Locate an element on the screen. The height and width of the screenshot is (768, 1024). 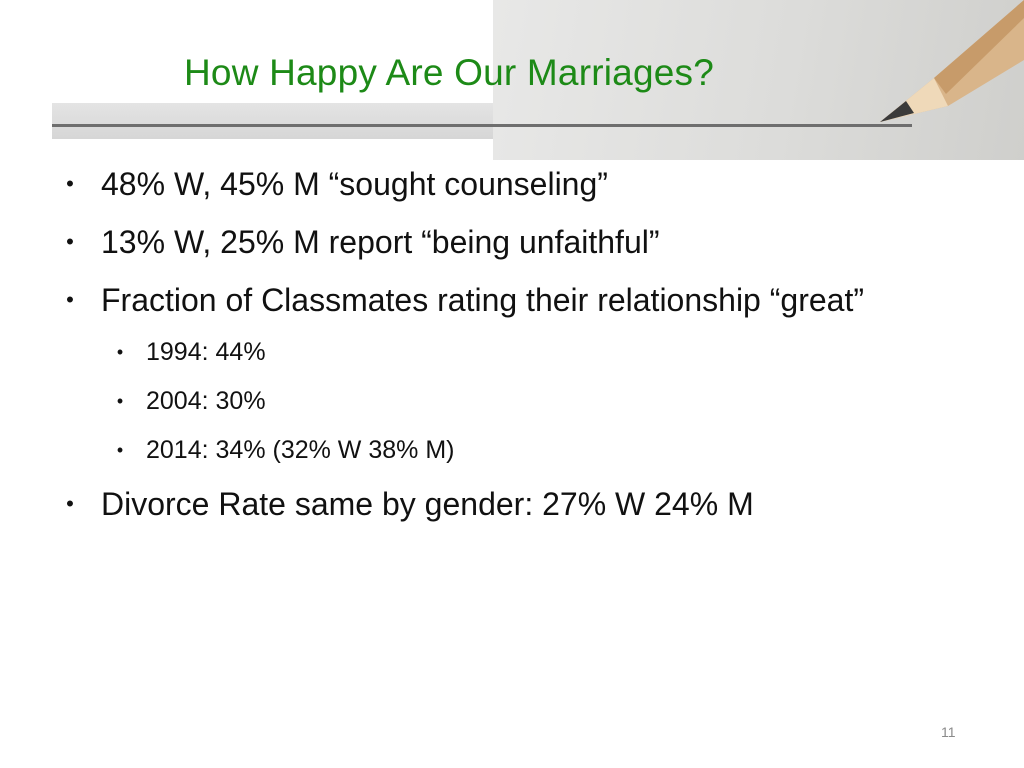
sub-bullet-item: • 1994: 44% is located at coordinates (525, 352).